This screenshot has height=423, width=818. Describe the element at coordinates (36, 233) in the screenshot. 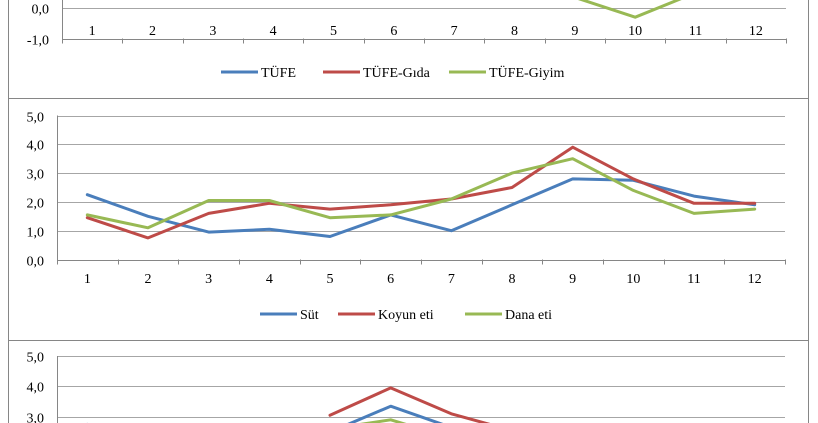

I see `y-tick-label: 1,0` at that location.